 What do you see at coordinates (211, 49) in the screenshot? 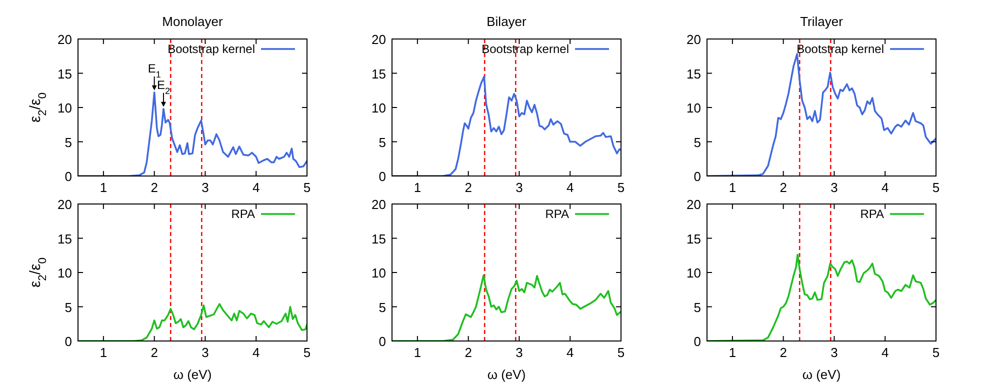
I see `text: Bootstrap kernel` at bounding box center [211, 49].